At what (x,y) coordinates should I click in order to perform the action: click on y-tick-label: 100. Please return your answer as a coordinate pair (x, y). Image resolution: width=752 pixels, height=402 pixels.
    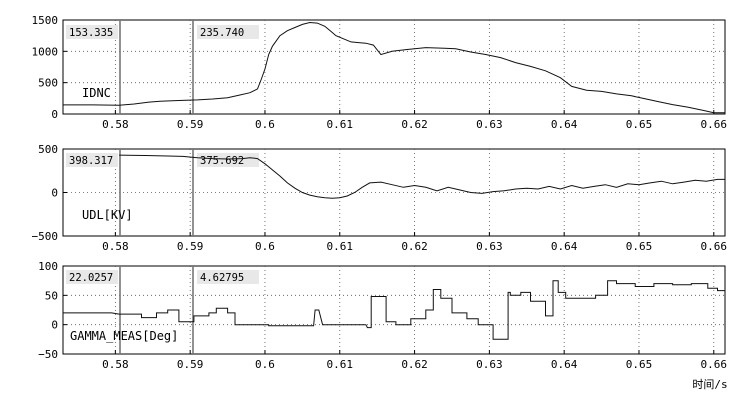
    Looking at the image, I should click on (48, 266).